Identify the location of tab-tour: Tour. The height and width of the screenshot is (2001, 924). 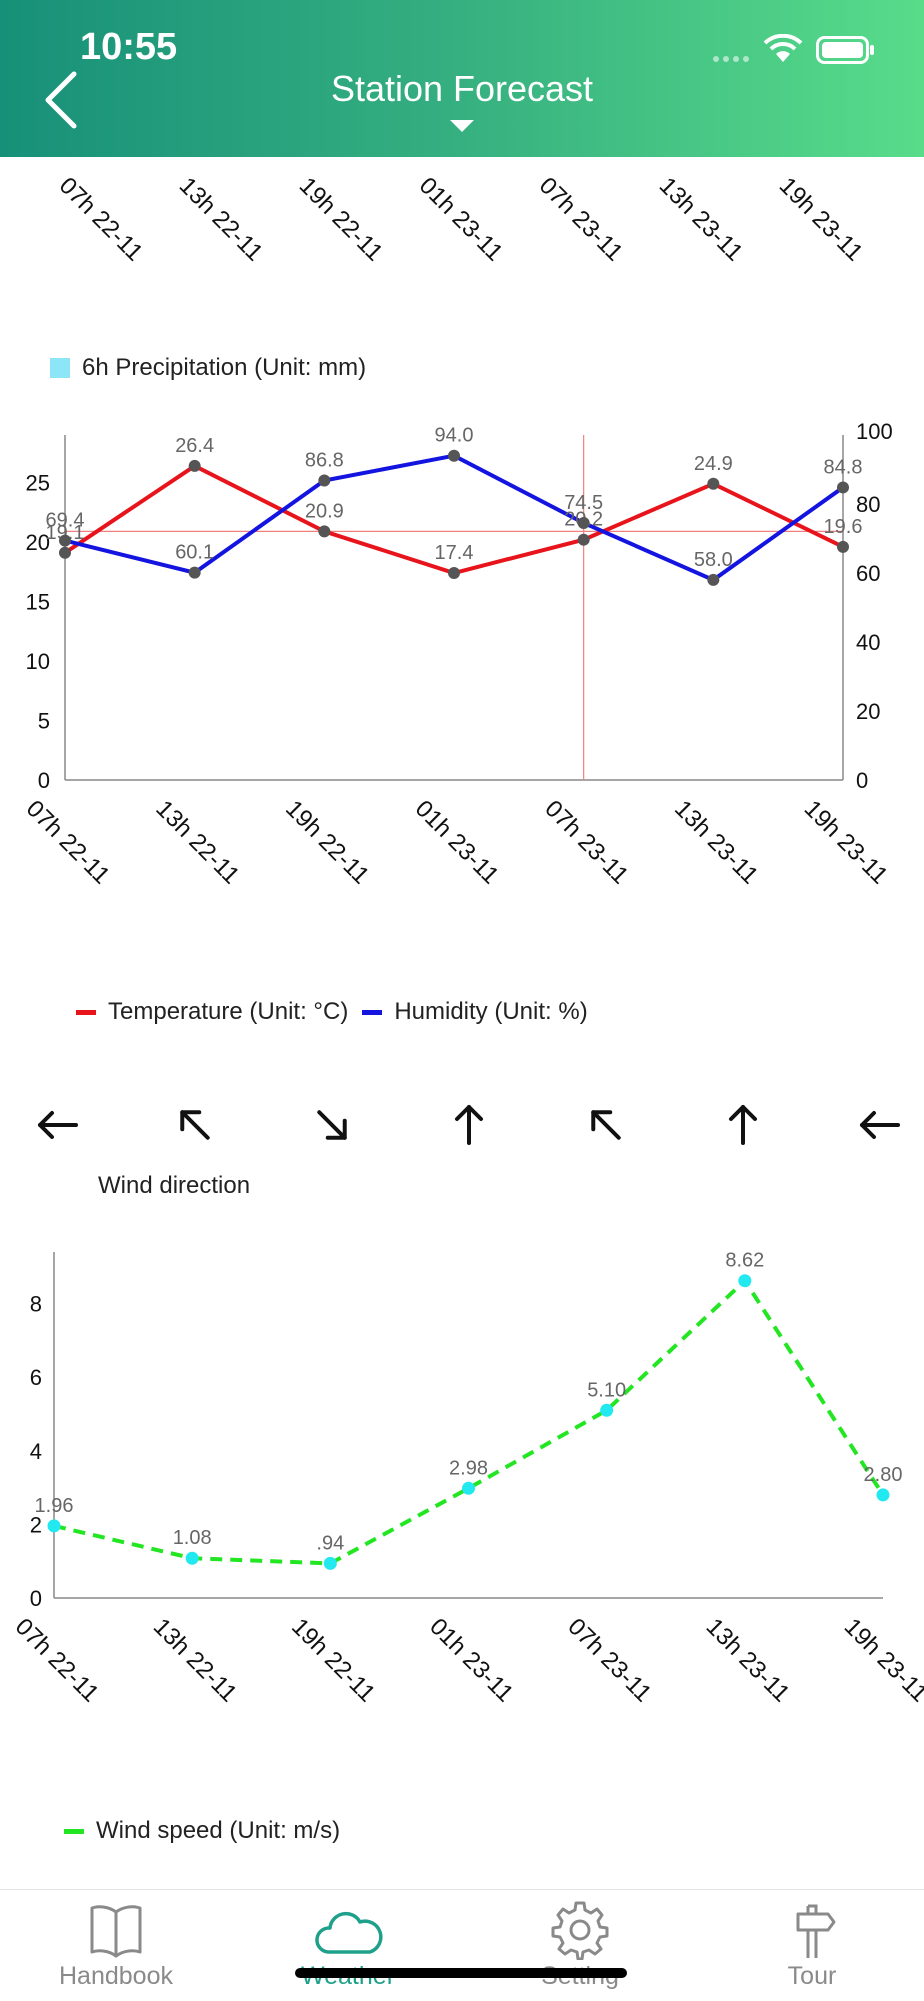
(812, 1945).